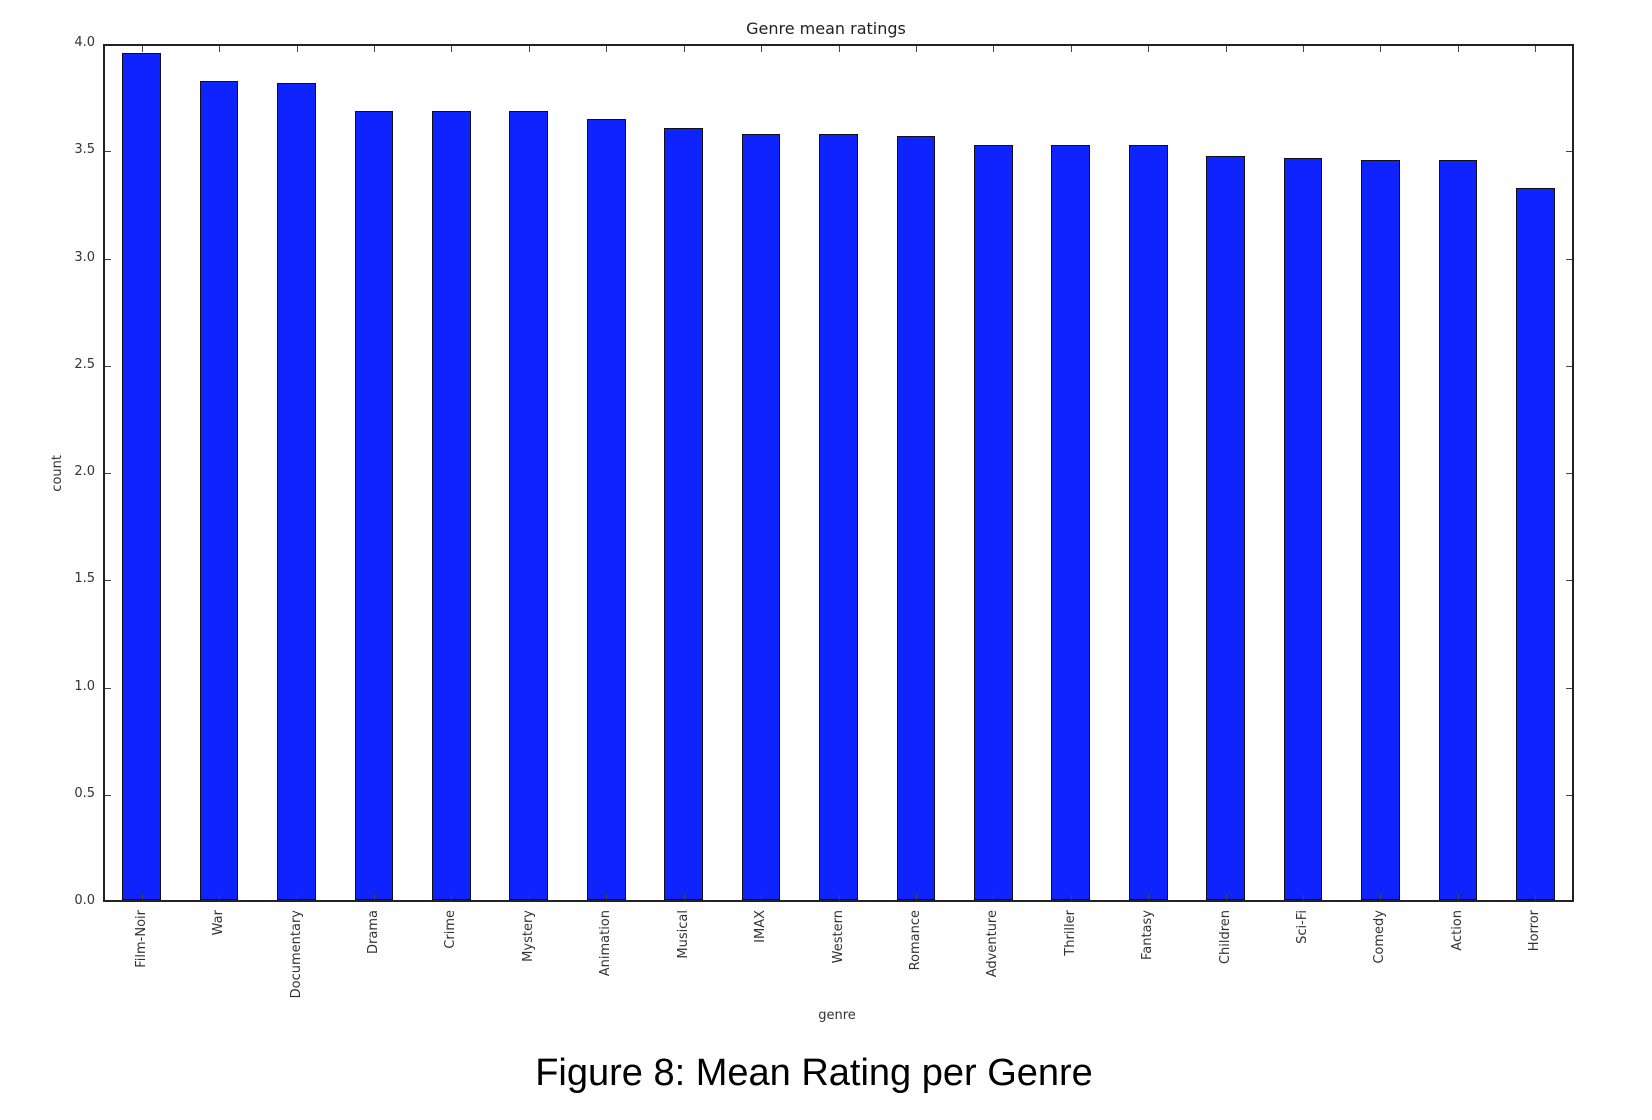 The image size is (1652, 1120). Describe the element at coordinates (1070, 933) in the screenshot. I see `x-tick-label: Thriller` at that location.